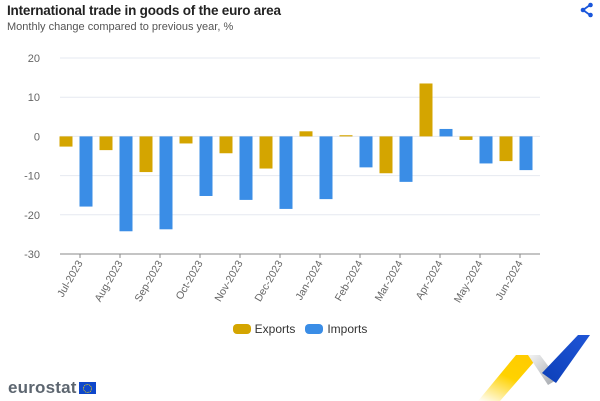 The width and height of the screenshot is (600, 401). Describe the element at coordinates (32, 177) in the screenshot. I see `y-tick-label: -10` at that location.